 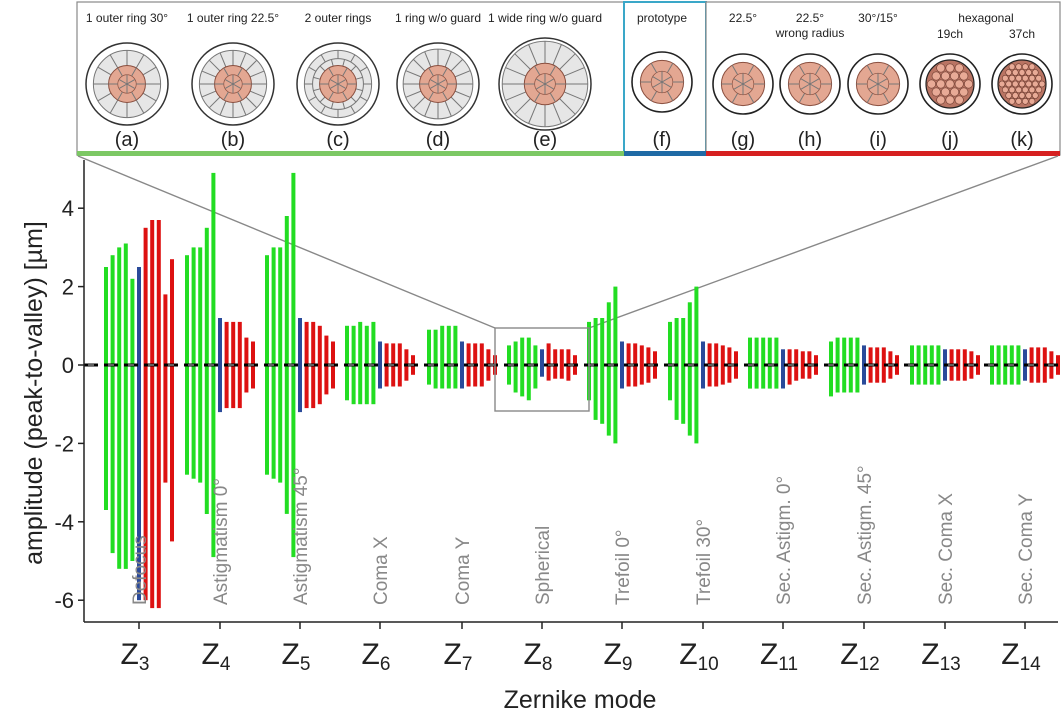 What do you see at coordinates (34, 393) in the screenshot?
I see `y-axis-label: amplitude (peak-to-valley) [µm]` at bounding box center [34, 393].